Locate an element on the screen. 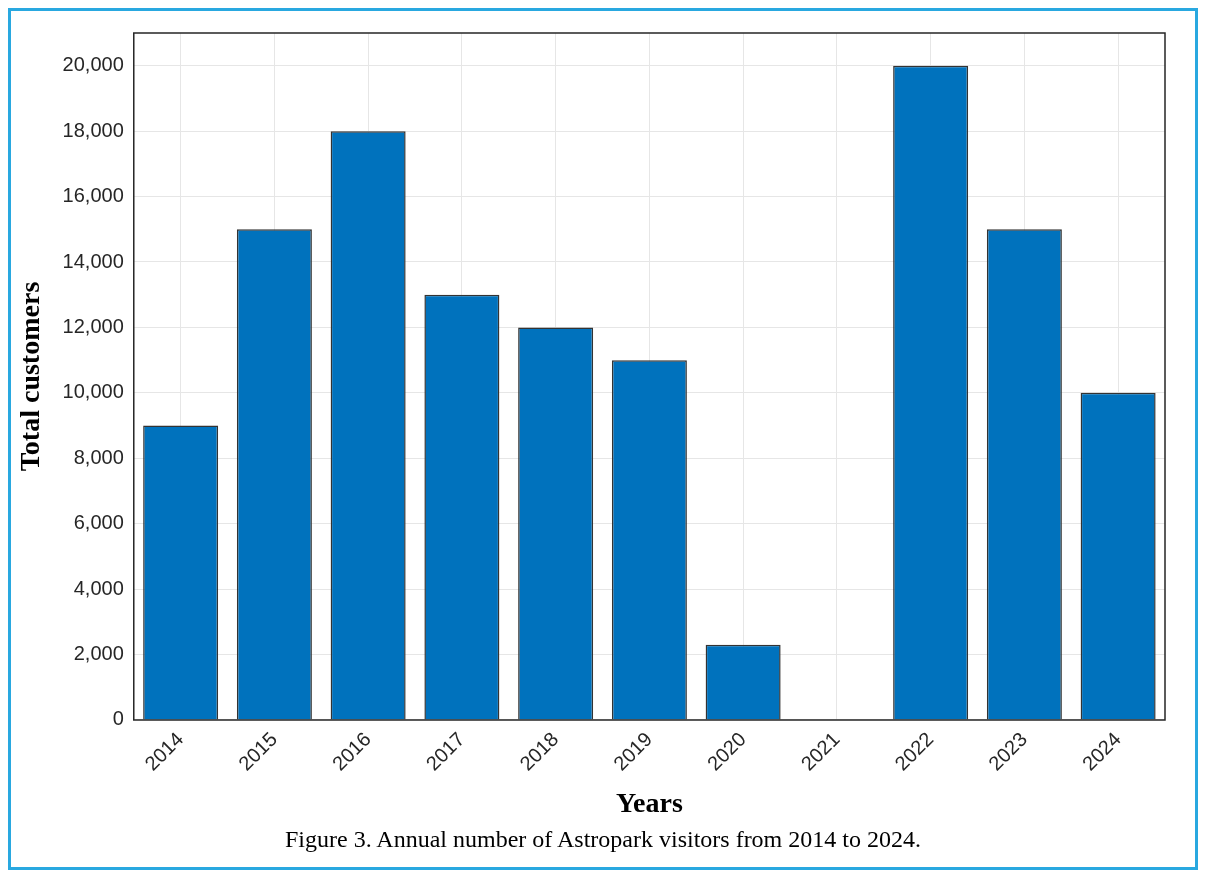 The height and width of the screenshot is (885, 1208). x-axis-title: Years is located at coordinates (649, 803).